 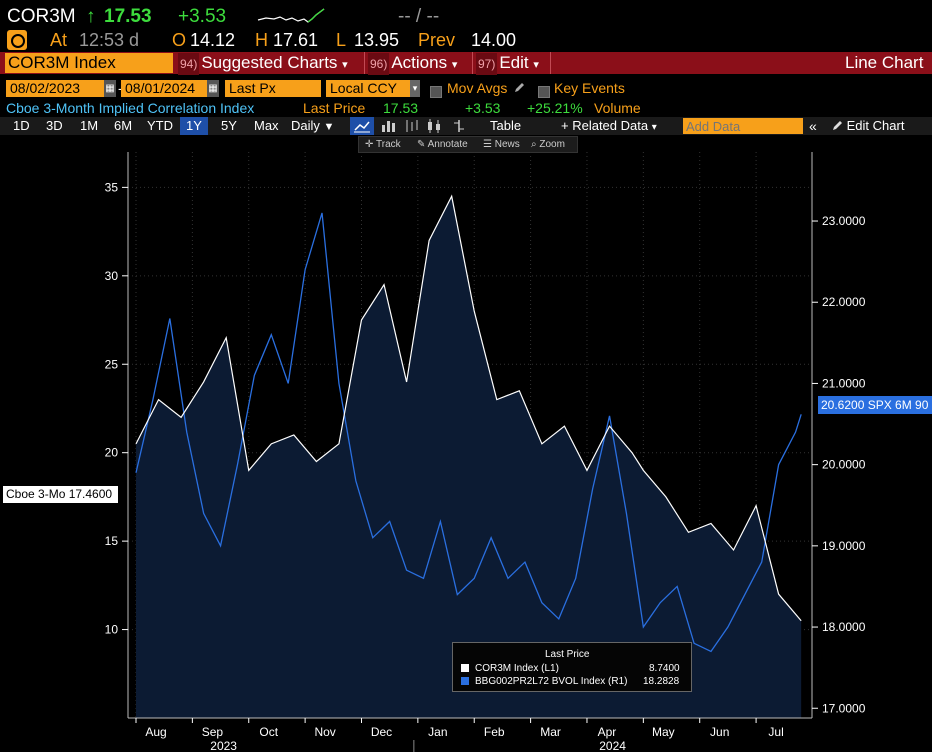 I want to click on magnifier-icon: ⌕, so click(x=534, y=144).